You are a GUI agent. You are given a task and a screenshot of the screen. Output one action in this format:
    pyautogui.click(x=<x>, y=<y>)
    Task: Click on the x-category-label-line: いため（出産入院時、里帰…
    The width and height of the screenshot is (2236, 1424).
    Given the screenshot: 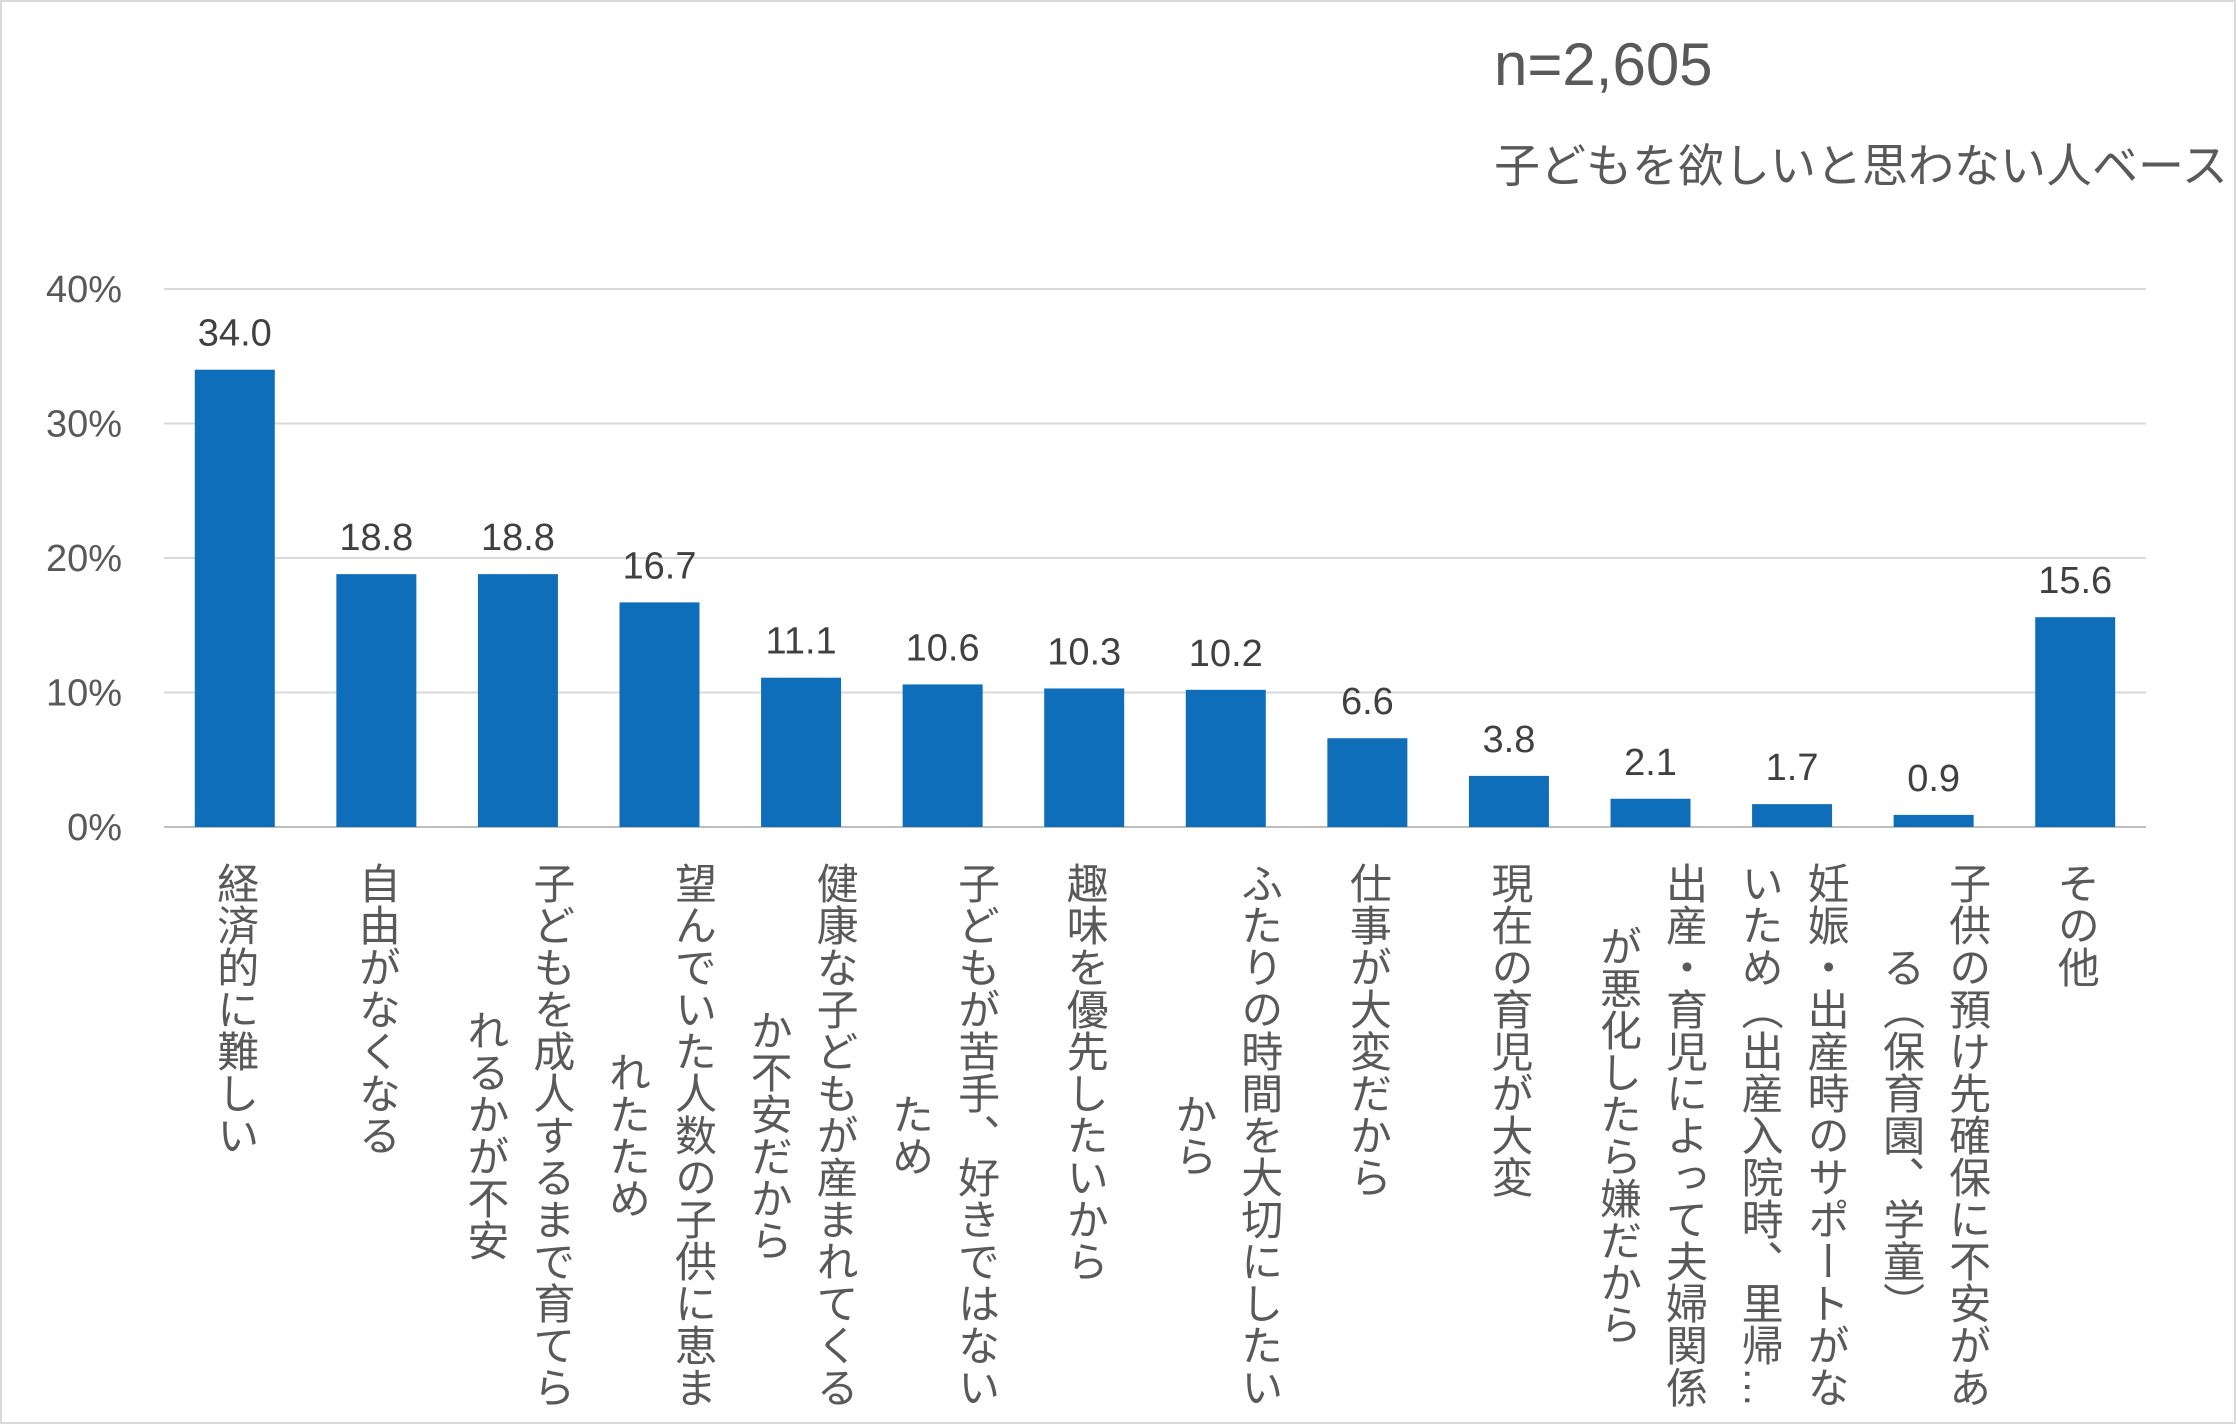 What is the action you would take?
    pyautogui.click(x=1760, y=1135)
    